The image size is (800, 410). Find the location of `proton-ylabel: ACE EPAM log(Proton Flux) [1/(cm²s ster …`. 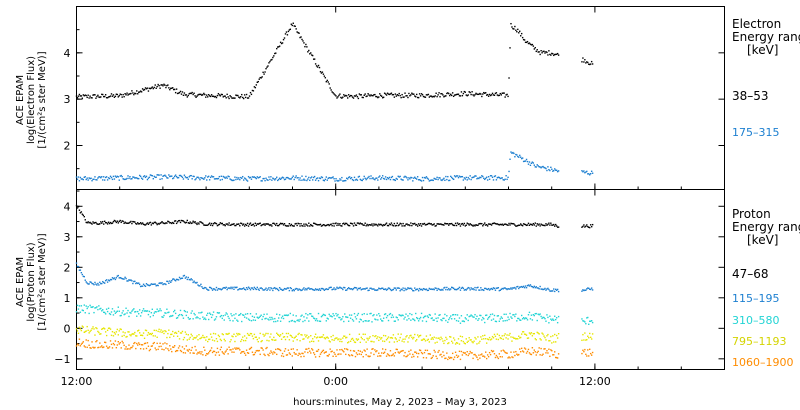

proton-ylabel: ACE EPAM log(Proton Flux) [1/(cm²s ster … is located at coordinates (31, 281).